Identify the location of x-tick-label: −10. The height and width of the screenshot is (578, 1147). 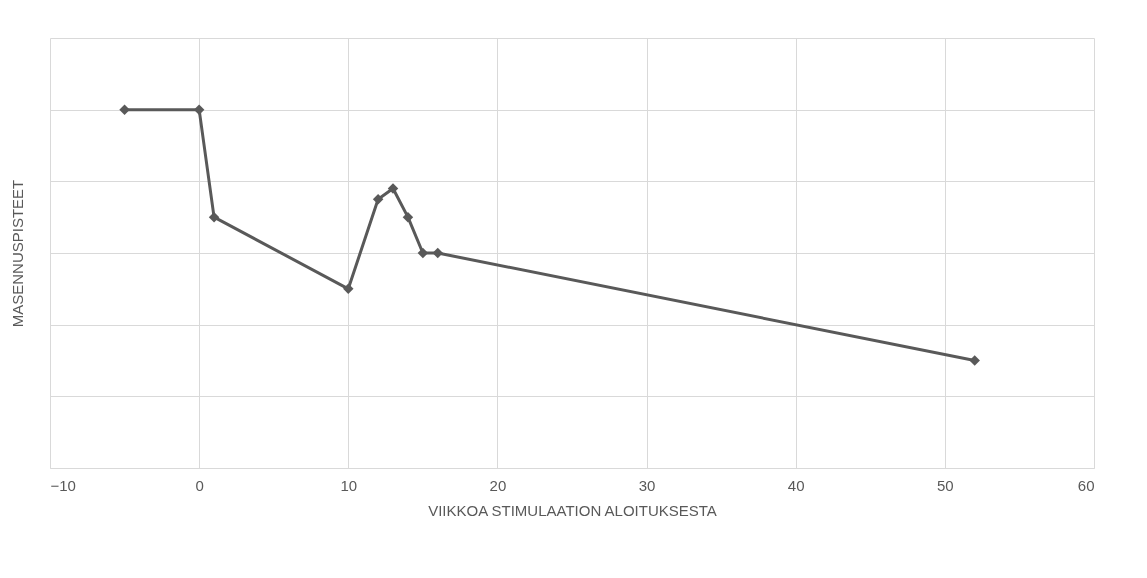
(63, 485).